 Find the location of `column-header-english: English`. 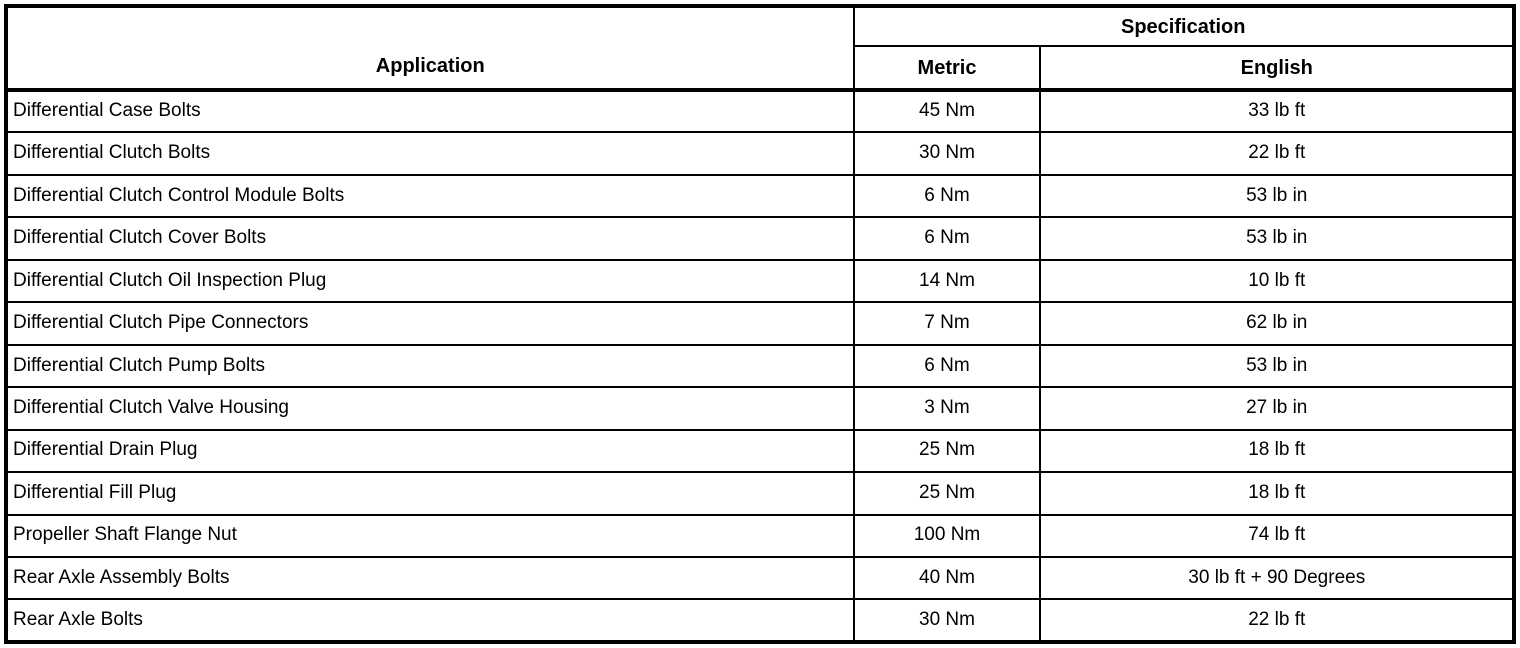

column-header-english: English is located at coordinates (1277, 68).